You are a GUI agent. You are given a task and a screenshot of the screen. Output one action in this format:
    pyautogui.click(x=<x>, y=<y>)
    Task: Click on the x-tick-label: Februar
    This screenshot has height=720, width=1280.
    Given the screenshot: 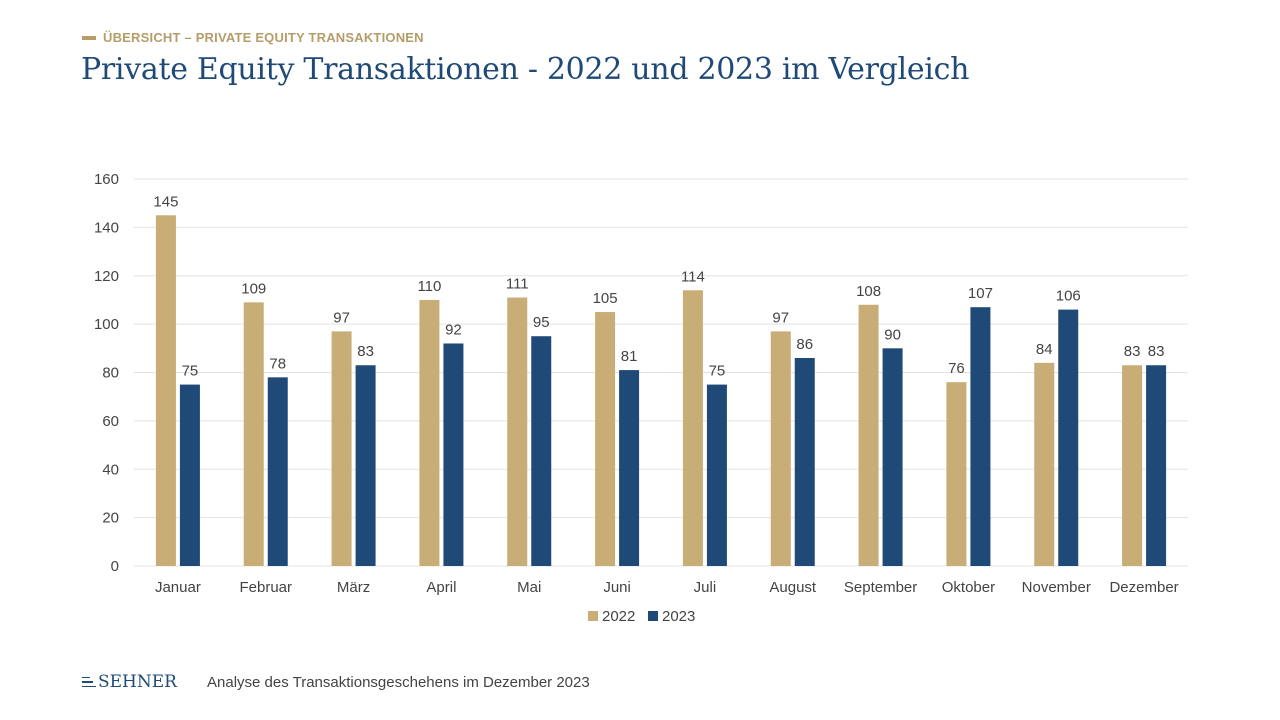 What is the action you would take?
    pyautogui.click(x=265, y=587)
    